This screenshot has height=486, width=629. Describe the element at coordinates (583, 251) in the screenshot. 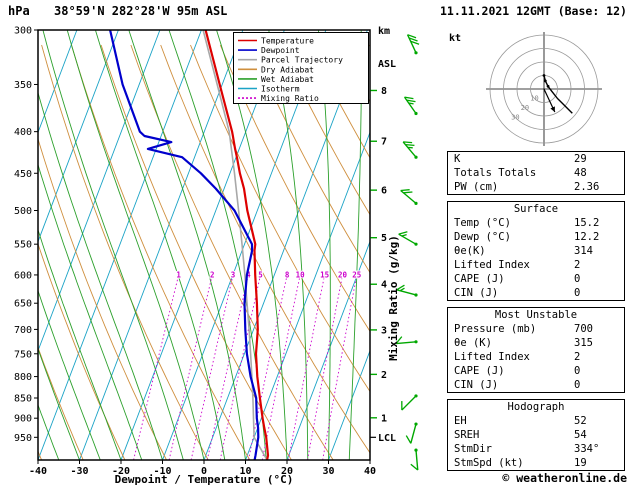

I see `stat-value: 314` at that location.